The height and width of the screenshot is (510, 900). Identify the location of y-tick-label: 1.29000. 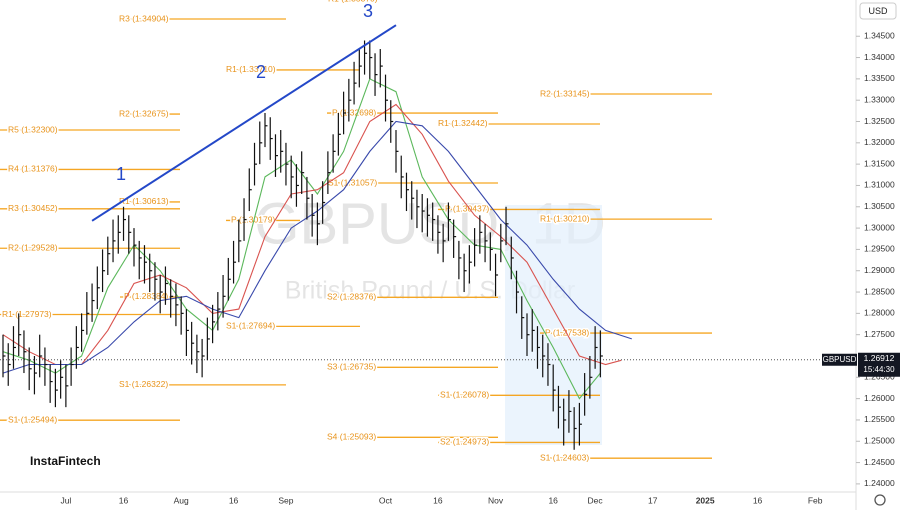
(879, 270).